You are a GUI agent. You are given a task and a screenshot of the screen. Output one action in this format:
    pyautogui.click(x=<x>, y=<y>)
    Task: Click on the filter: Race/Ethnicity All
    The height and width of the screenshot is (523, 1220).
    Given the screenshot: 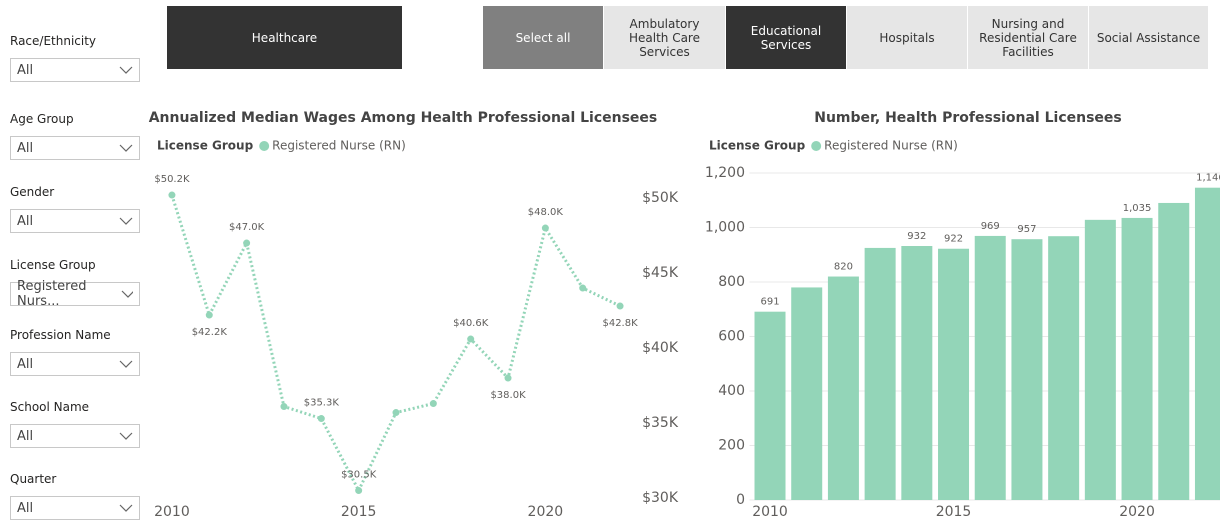 What is the action you would take?
    pyautogui.click(x=75, y=58)
    